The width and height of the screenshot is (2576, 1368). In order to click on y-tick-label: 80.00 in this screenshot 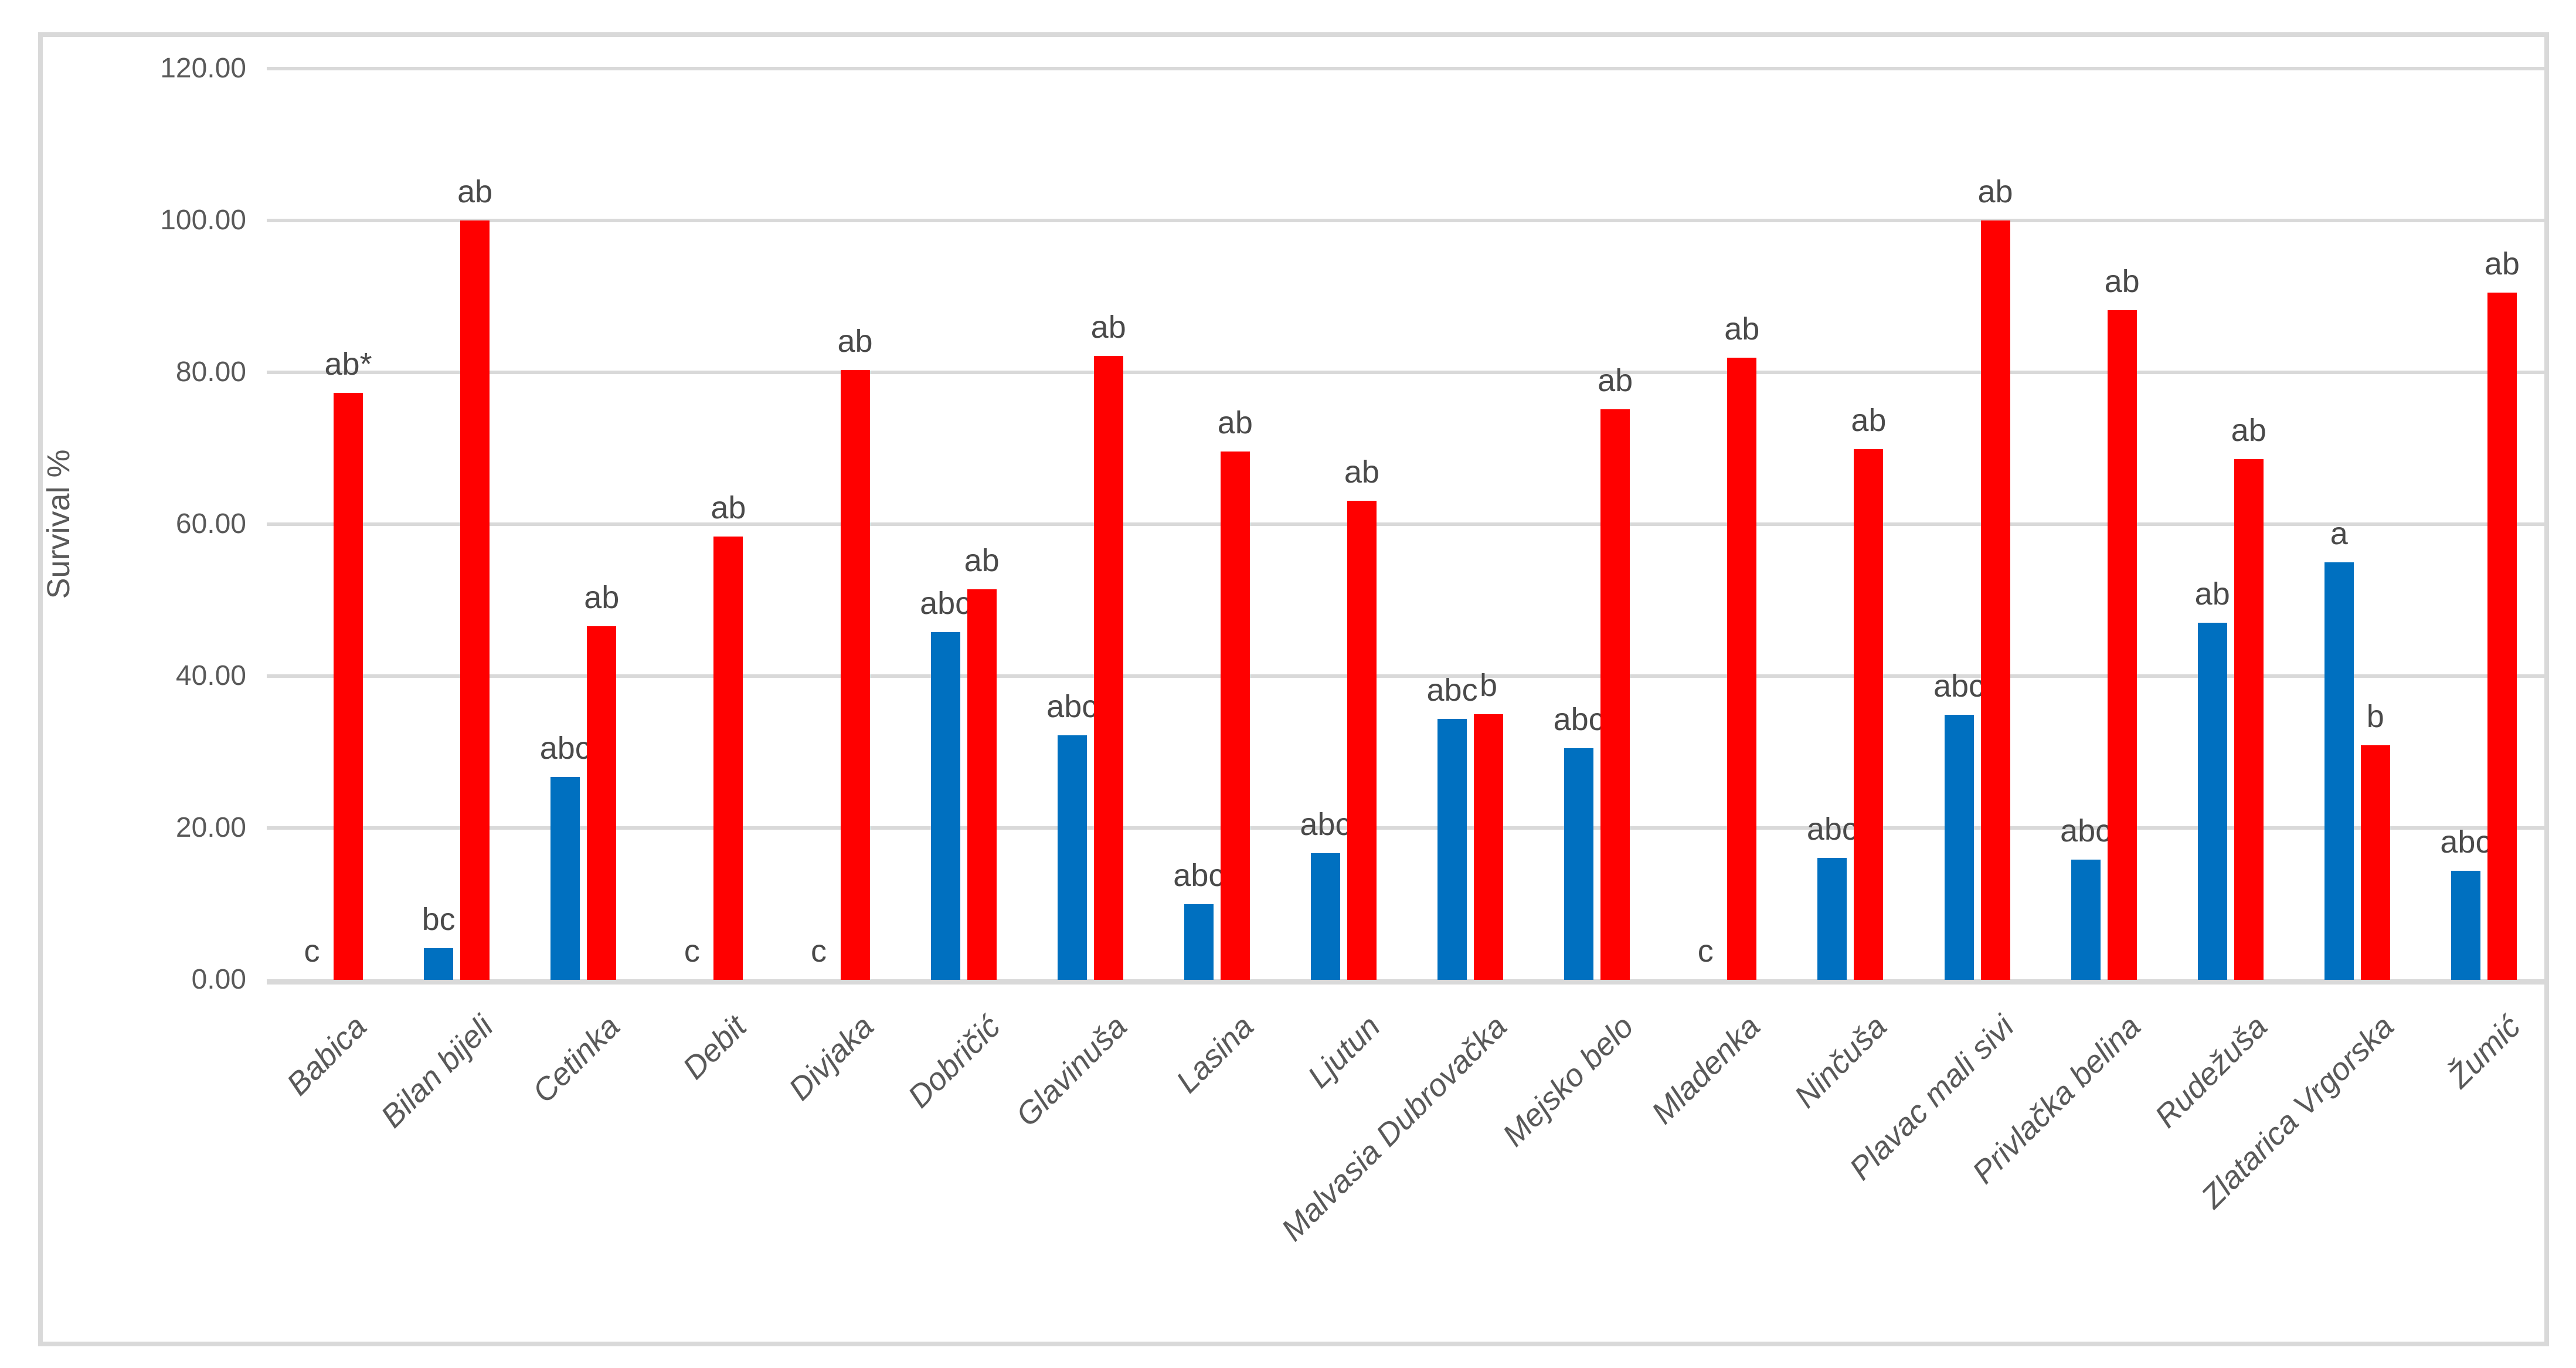, I will do `click(211, 372)`.